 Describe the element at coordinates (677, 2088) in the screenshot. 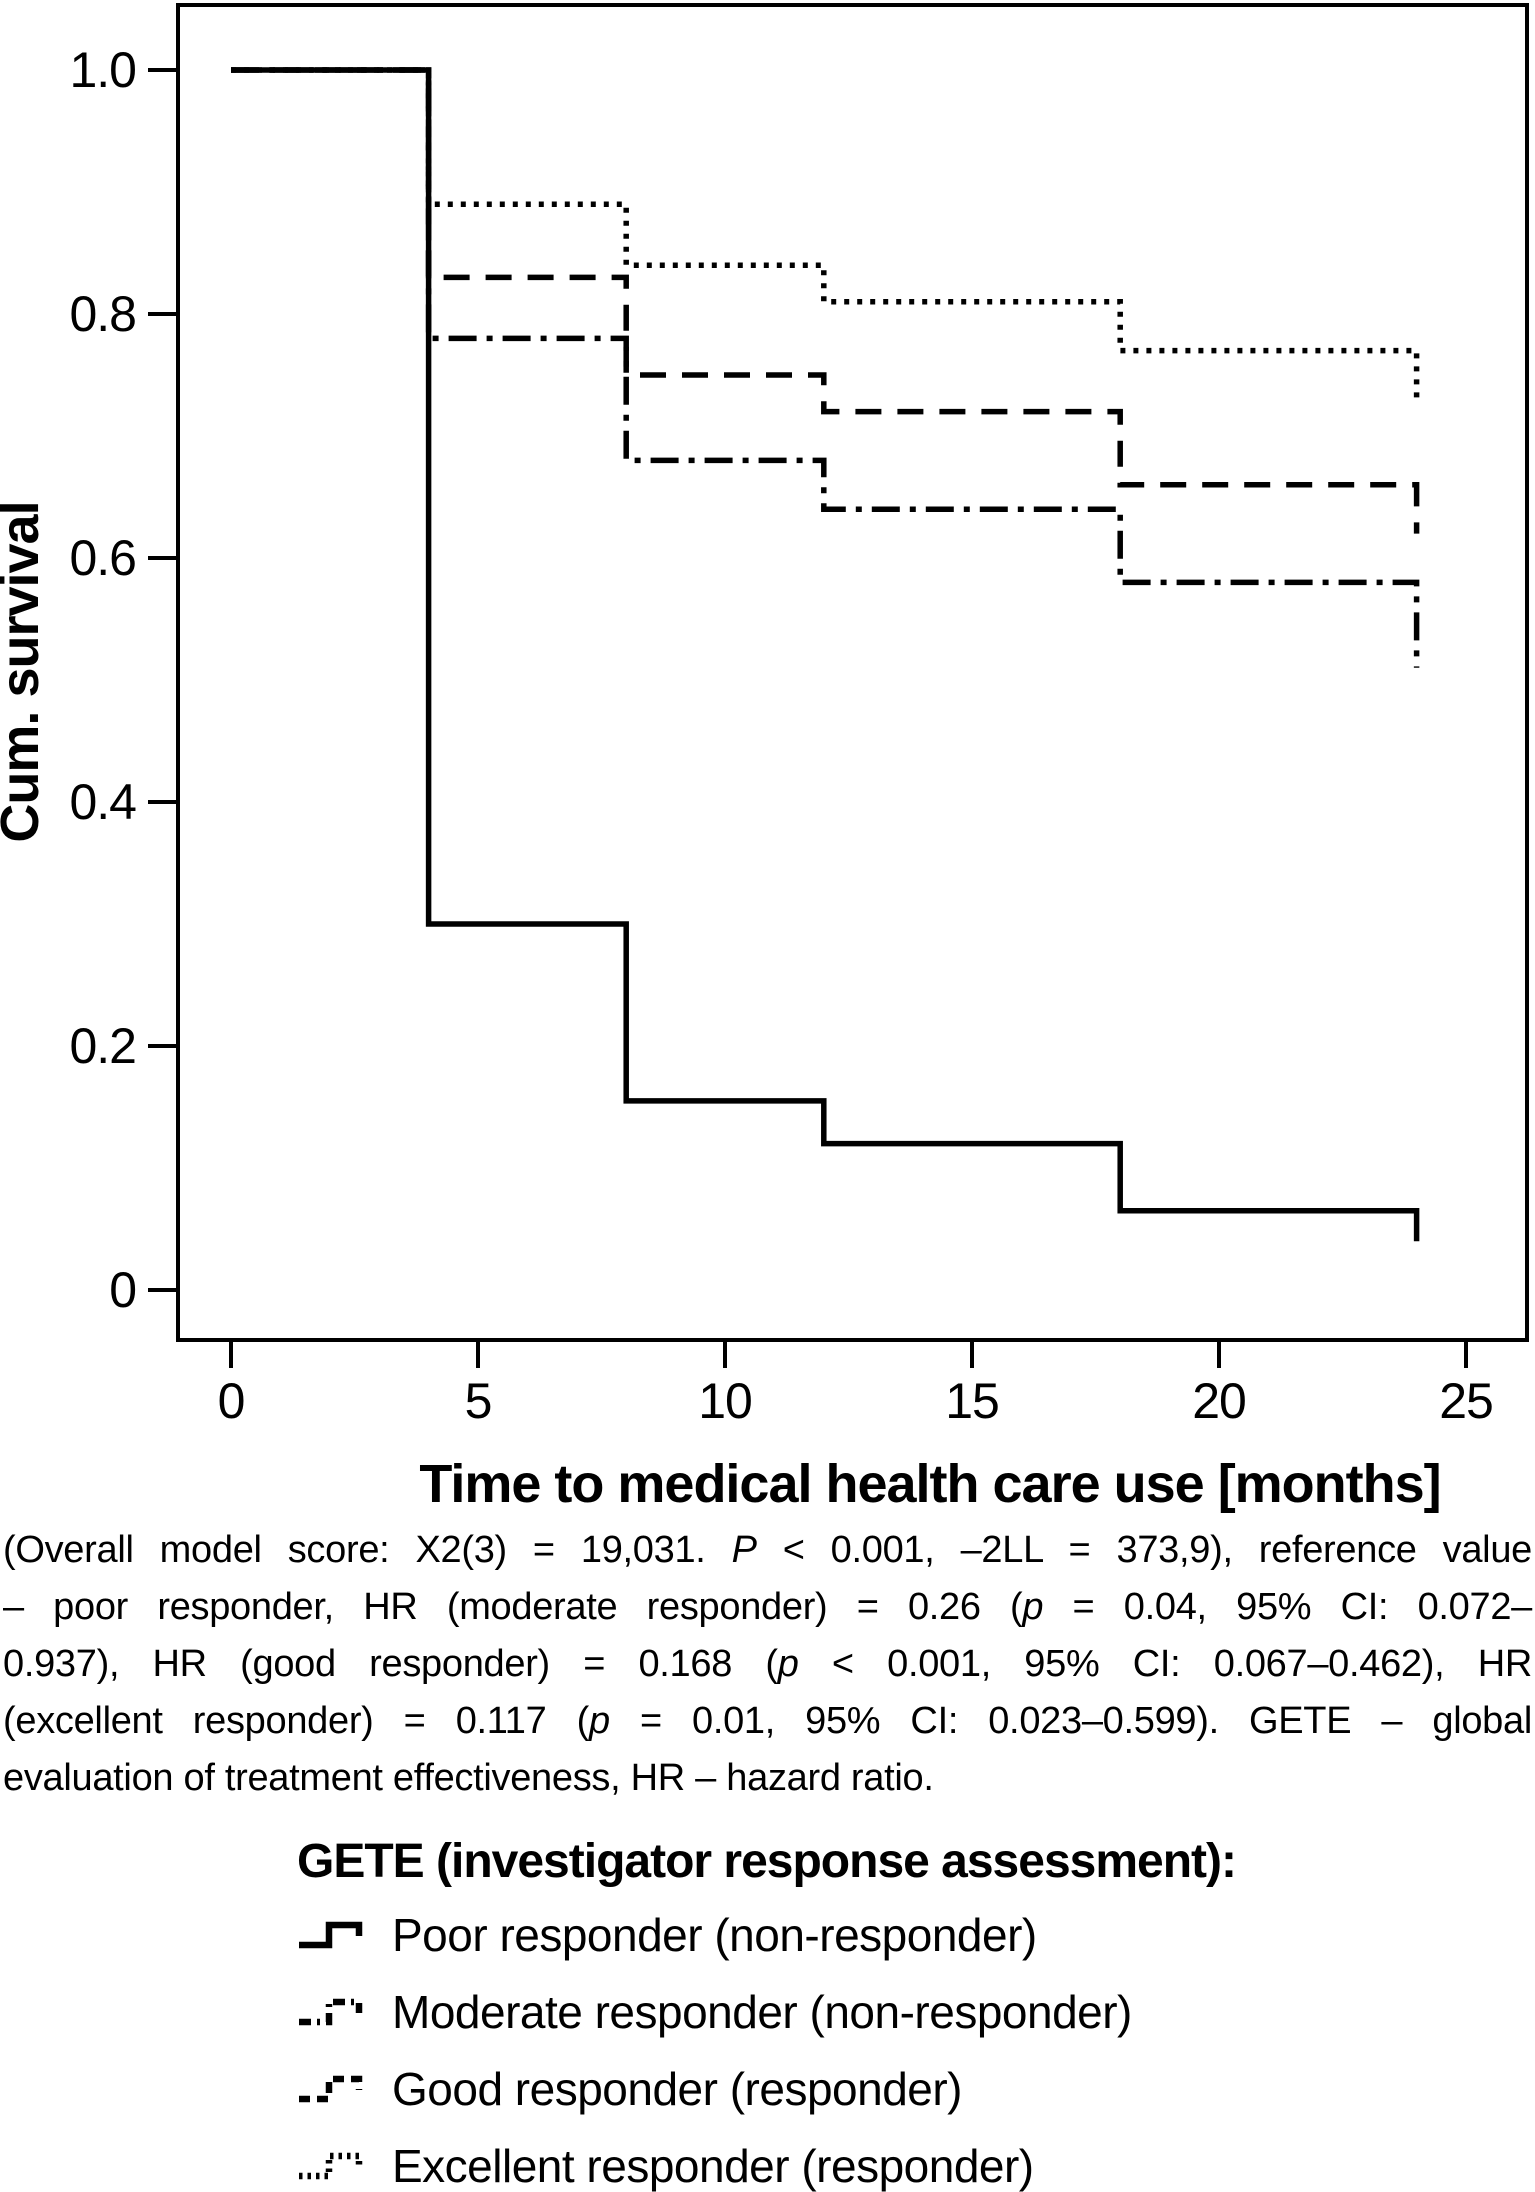

I see `legend-item-label: Good responder (responder)` at that location.